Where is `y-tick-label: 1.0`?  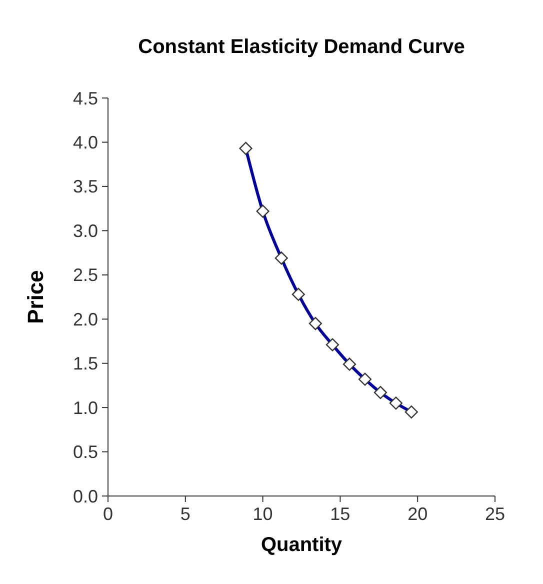
y-tick-label: 1.0 is located at coordinates (85, 408).